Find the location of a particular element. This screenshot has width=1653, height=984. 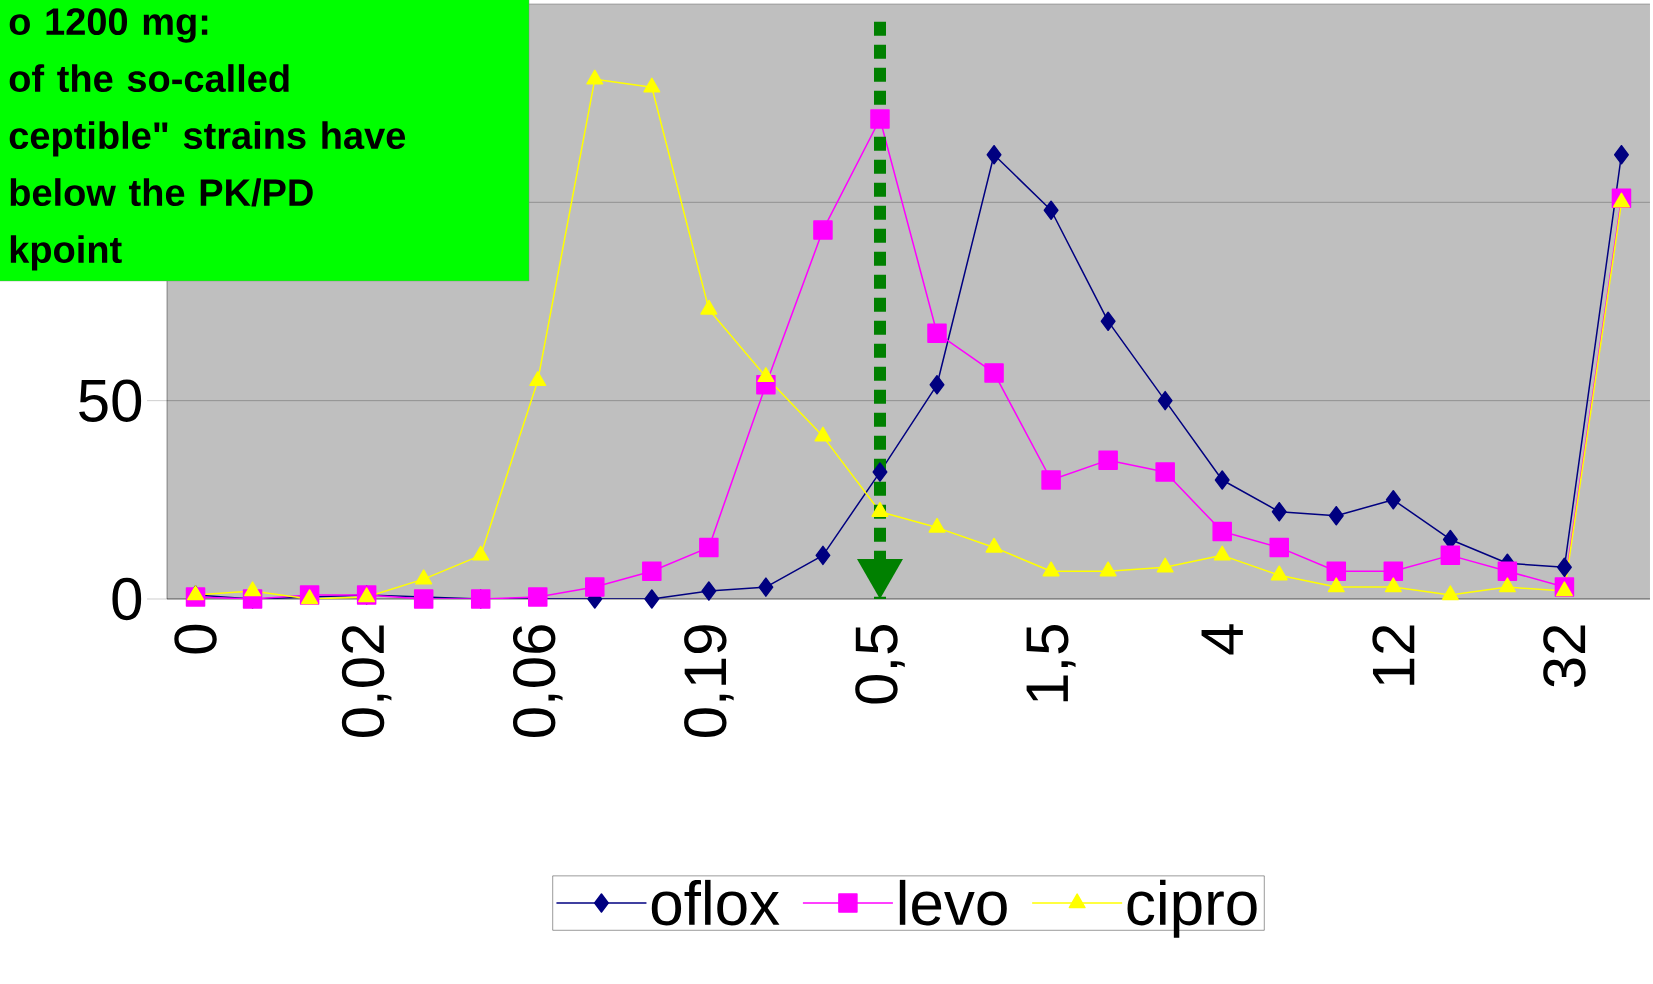

x-tick-label: 0,5 is located at coordinates (880, 664).